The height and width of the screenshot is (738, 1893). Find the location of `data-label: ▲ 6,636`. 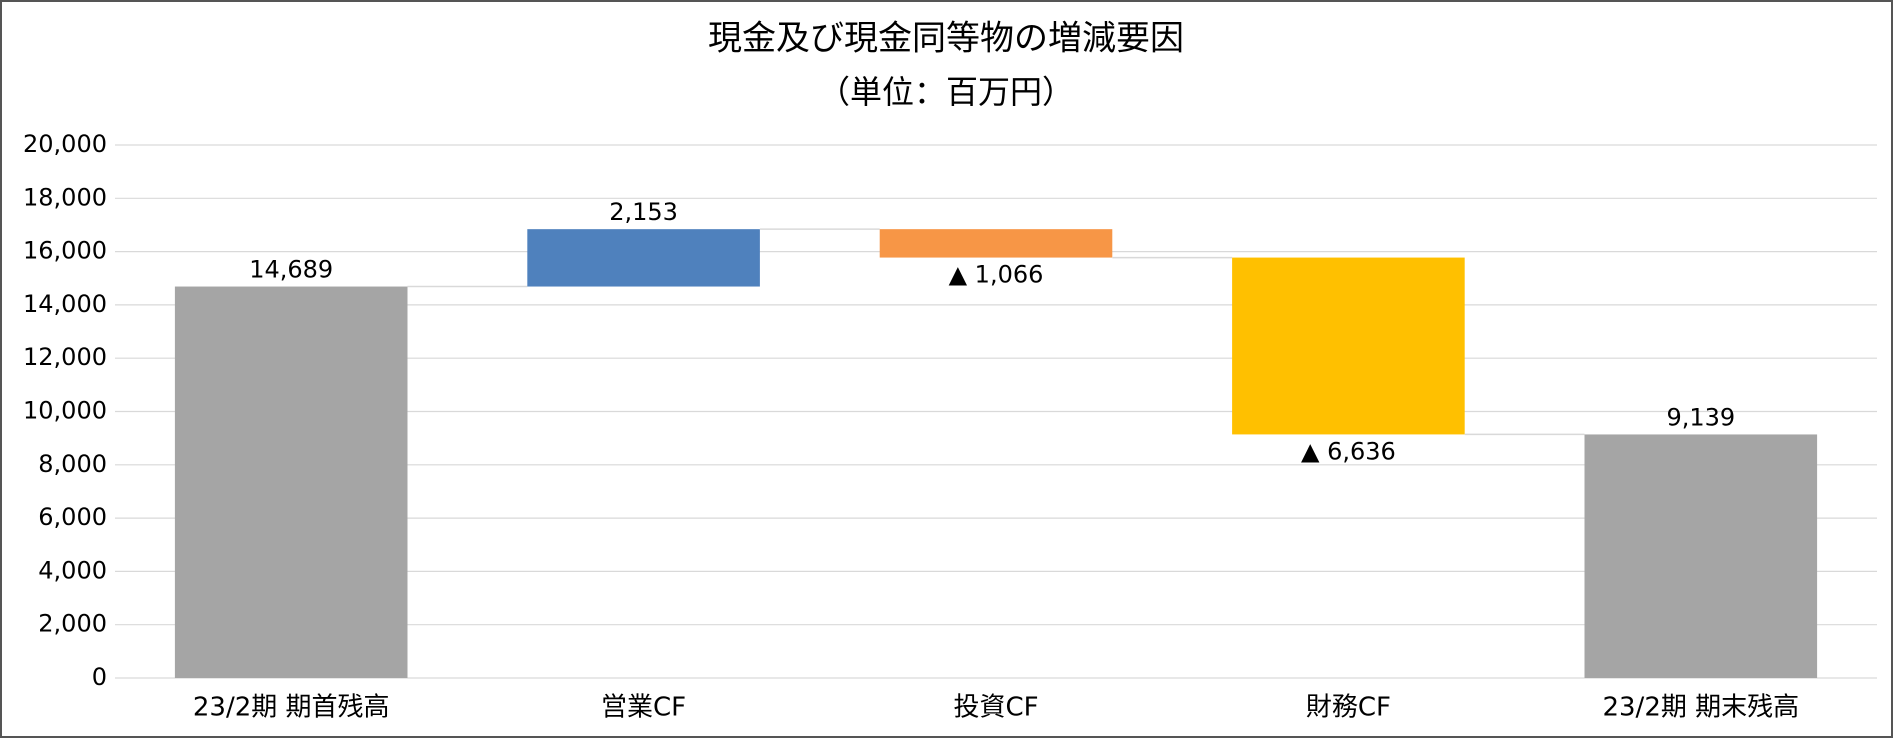

data-label: ▲ 6,636 is located at coordinates (1348, 451).